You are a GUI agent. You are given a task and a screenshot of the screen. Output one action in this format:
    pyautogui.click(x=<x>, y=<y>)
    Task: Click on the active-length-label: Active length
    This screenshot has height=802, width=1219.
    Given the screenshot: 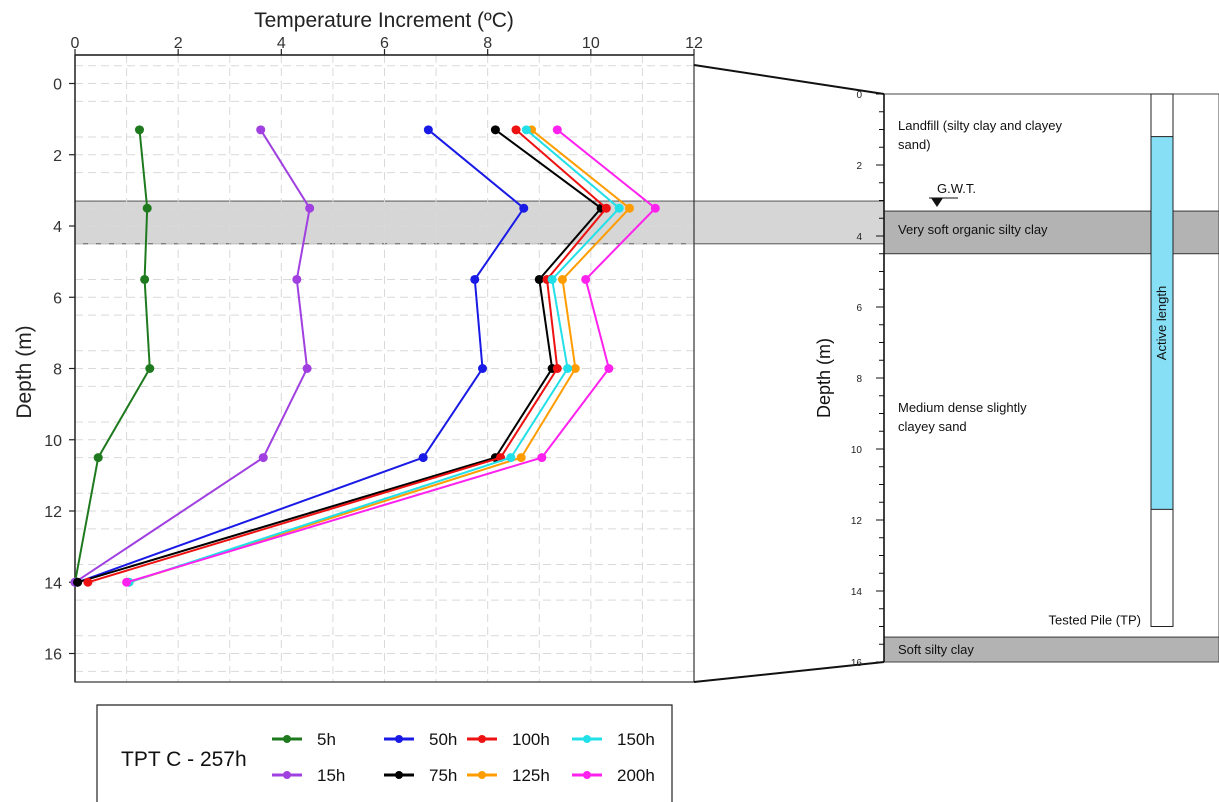 What is the action you would take?
    pyautogui.click(x=1161, y=323)
    